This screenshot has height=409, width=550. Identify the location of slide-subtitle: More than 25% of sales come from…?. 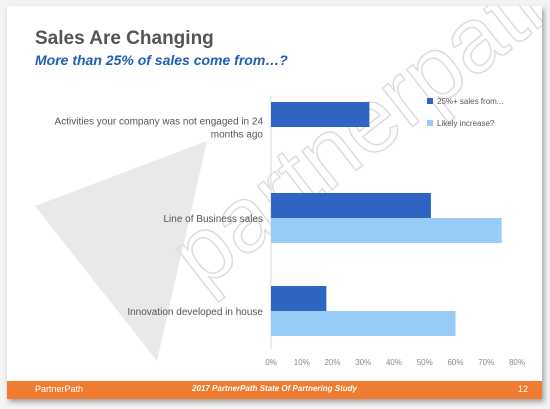
(161, 60).